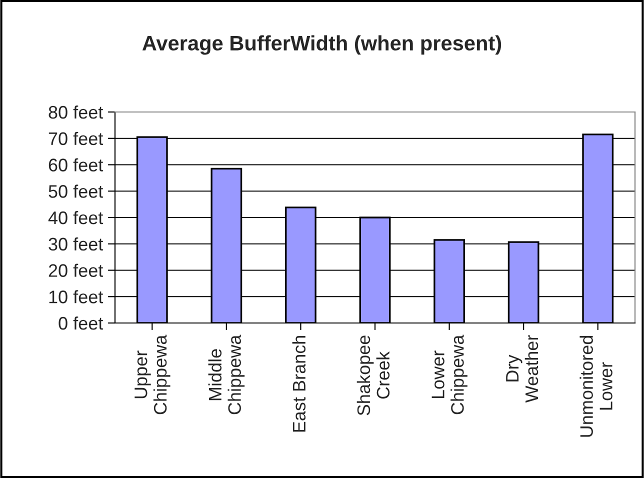  What do you see at coordinates (81, 323) in the screenshot?
I see `y-tick-label: 0 feet` at bounding box center [81, 323].